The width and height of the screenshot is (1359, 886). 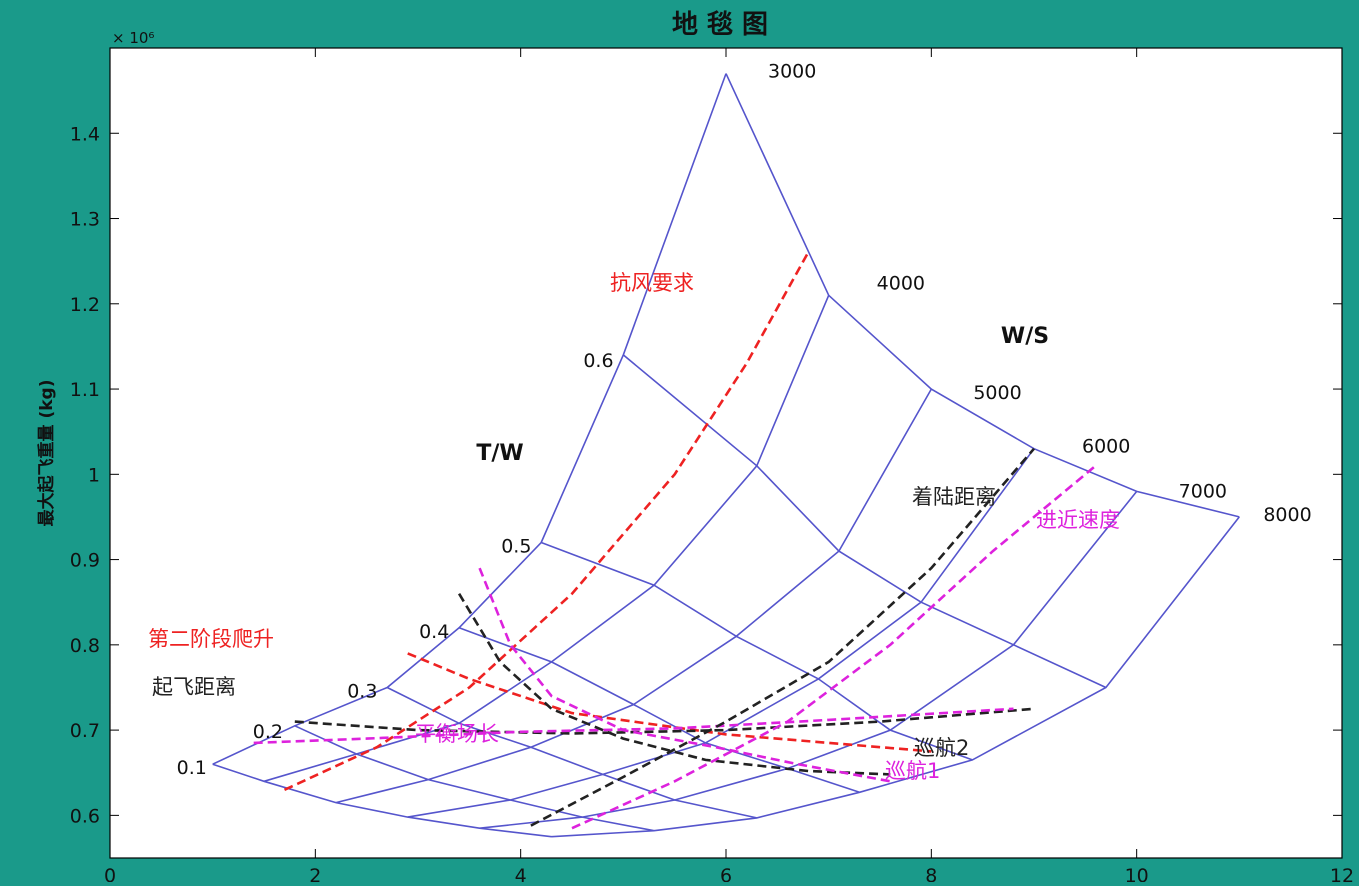 What do you see at coordinates (1106, 447) in the screenshot?
I see `ws-label: 6000` at bounding box center [1106, 447].